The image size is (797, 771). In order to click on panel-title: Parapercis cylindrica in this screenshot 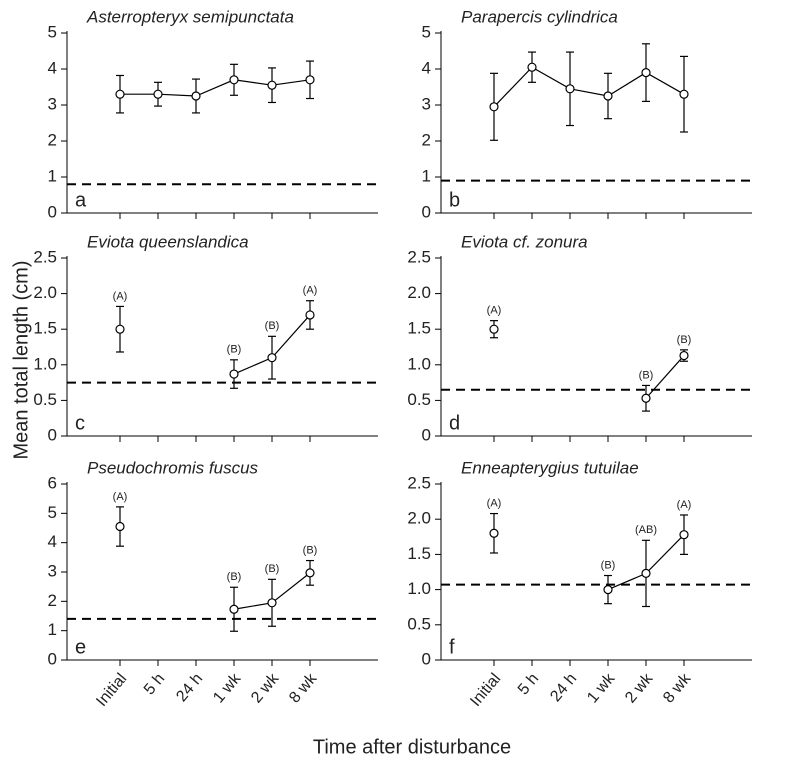, I will do `click(539, 16)`.